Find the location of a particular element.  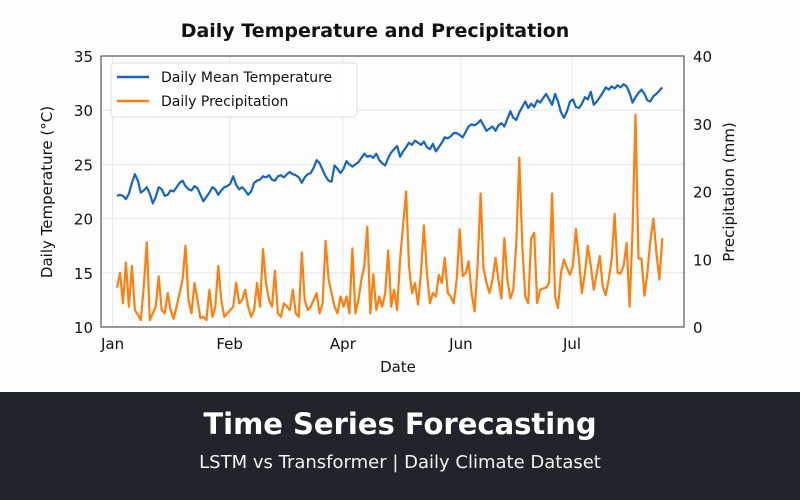

x-tick-label: Jul is located at coordinates (571, 344).